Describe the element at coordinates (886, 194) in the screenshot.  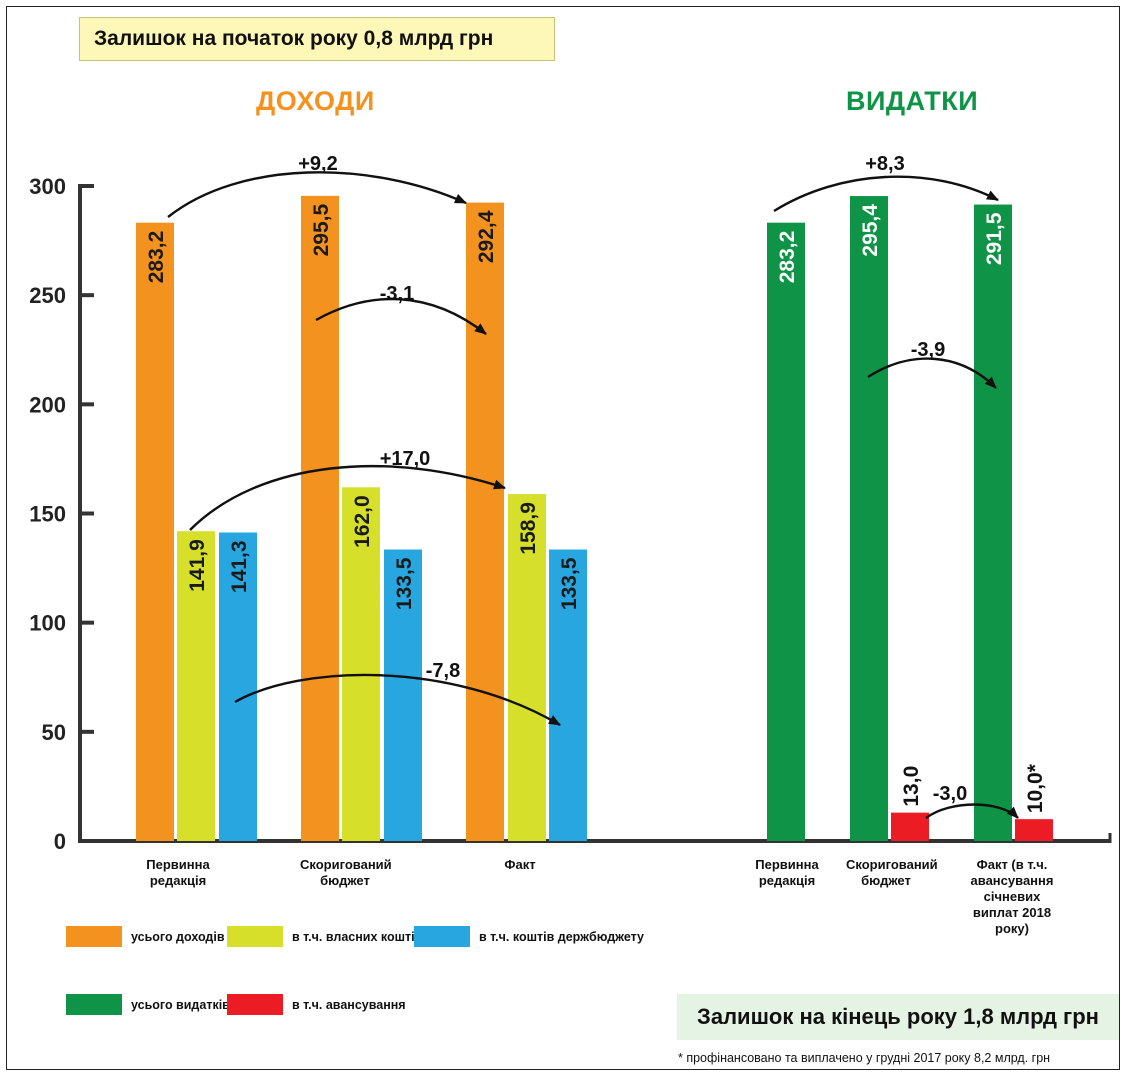
I see `arrow-expense-total` at that location.